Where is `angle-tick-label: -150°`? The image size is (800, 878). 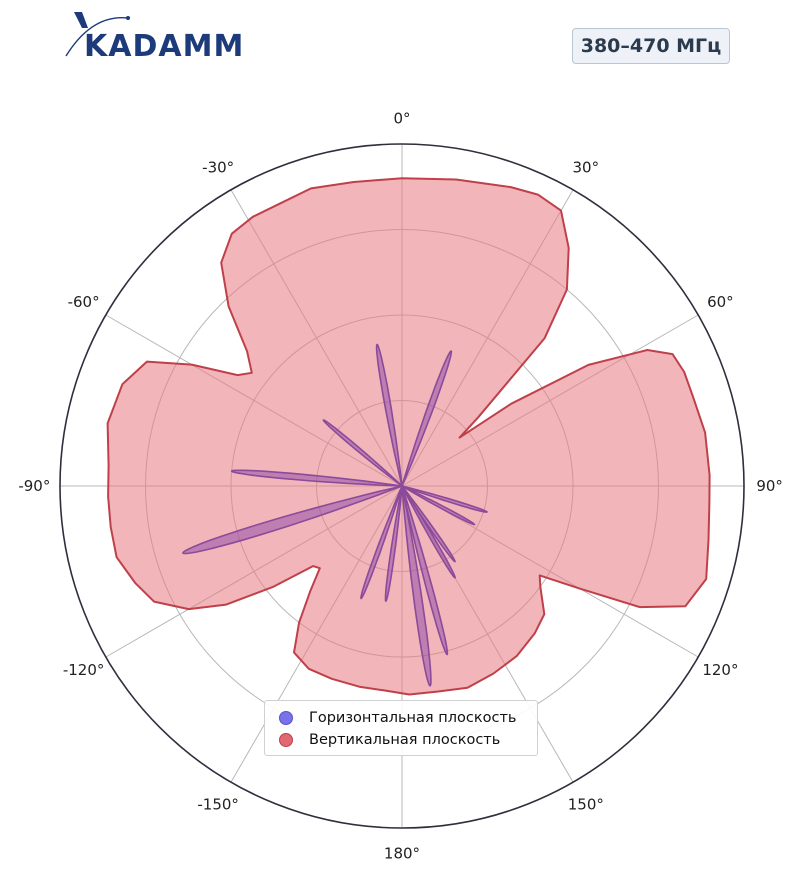
angle-tick-label: -150° is located at coordinates (218, 804).